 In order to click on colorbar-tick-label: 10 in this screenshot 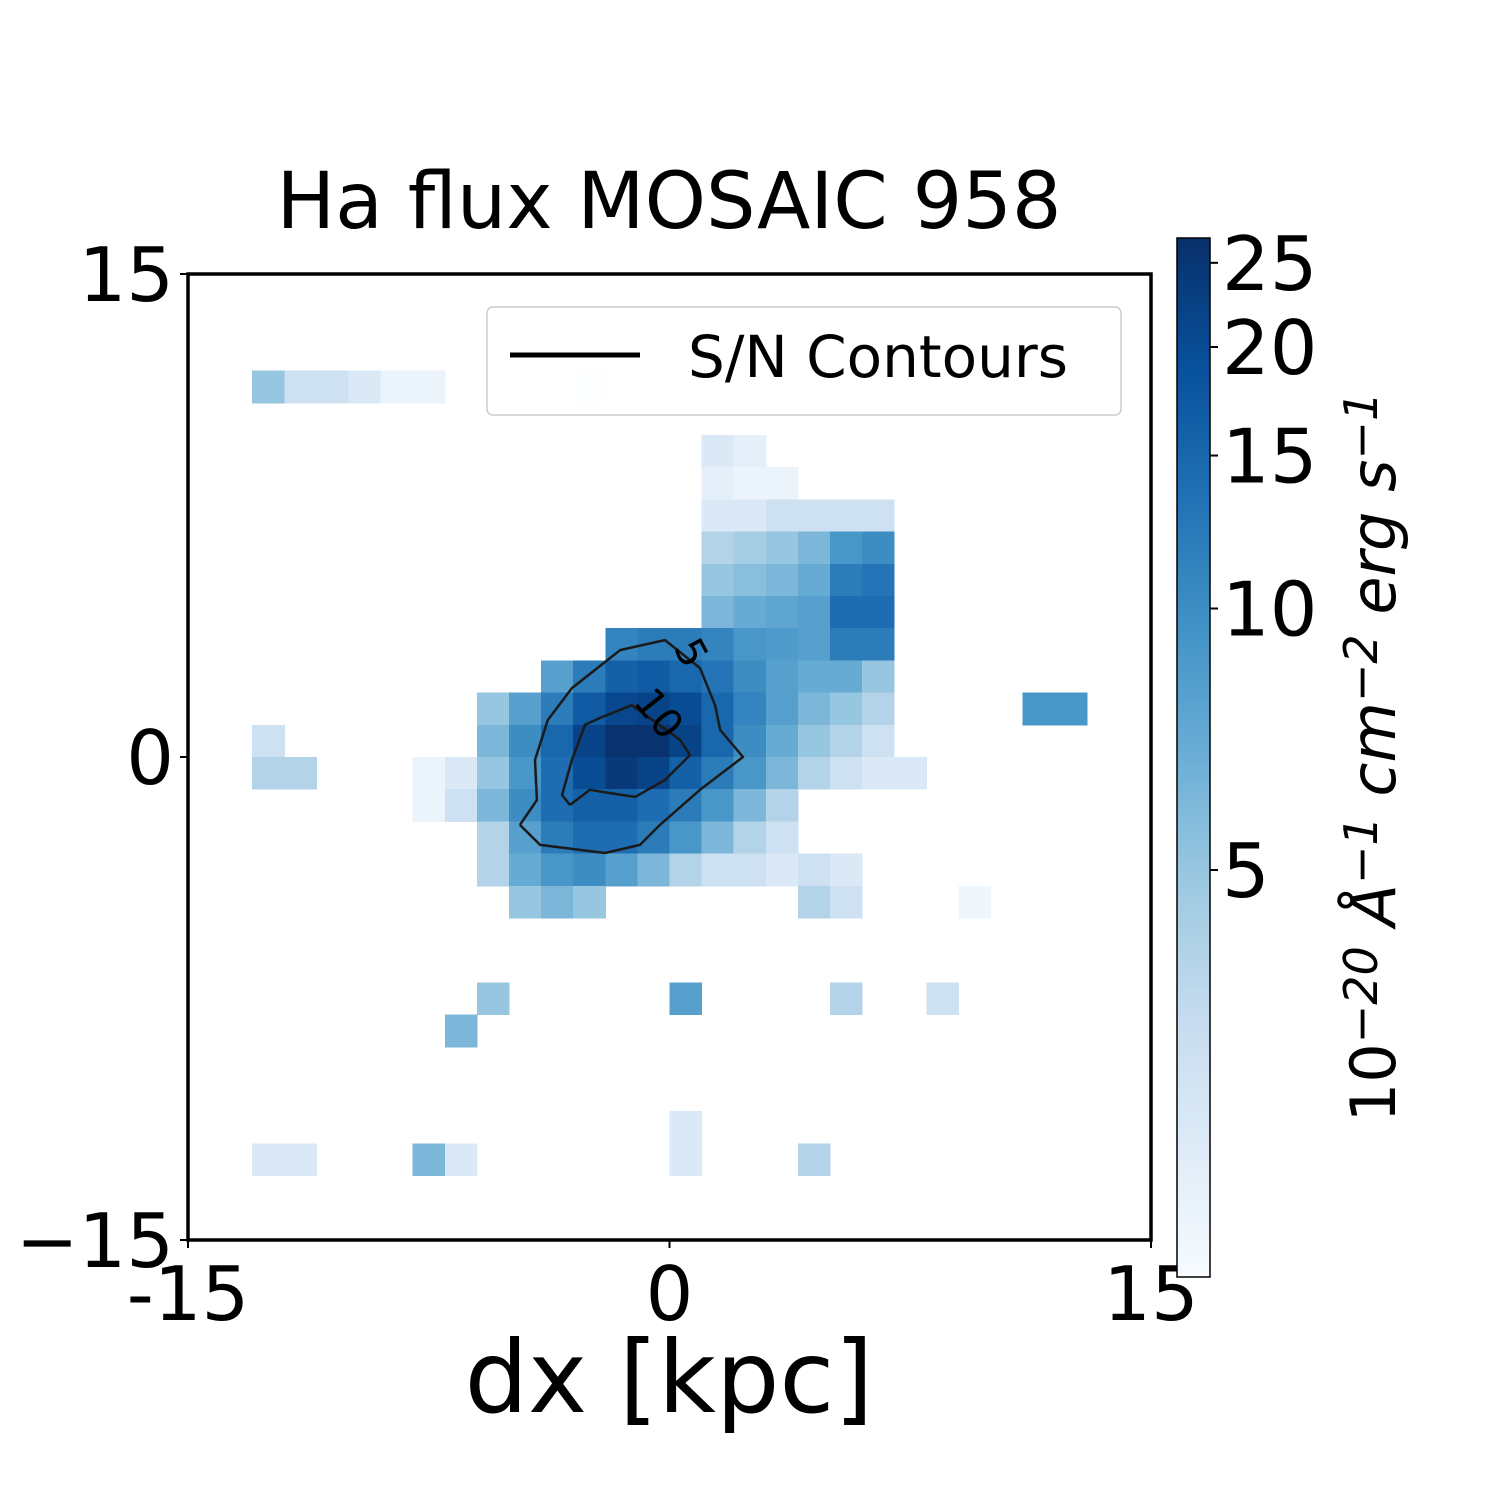, I will do `click(1269, 610)`.